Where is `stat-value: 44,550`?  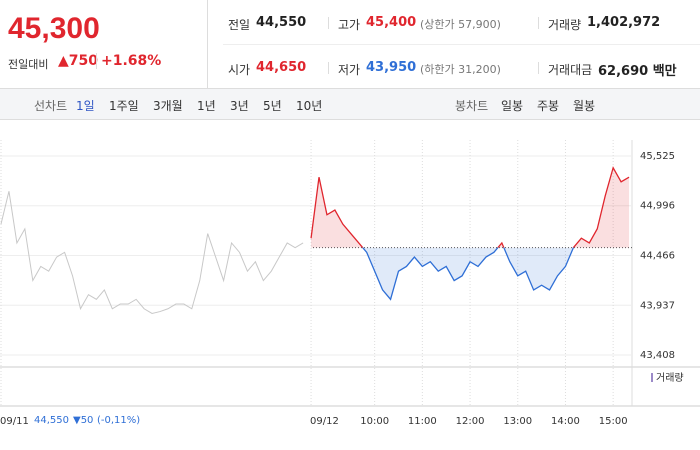
stat-value: 44,550 is located at coordinates (281, 22).